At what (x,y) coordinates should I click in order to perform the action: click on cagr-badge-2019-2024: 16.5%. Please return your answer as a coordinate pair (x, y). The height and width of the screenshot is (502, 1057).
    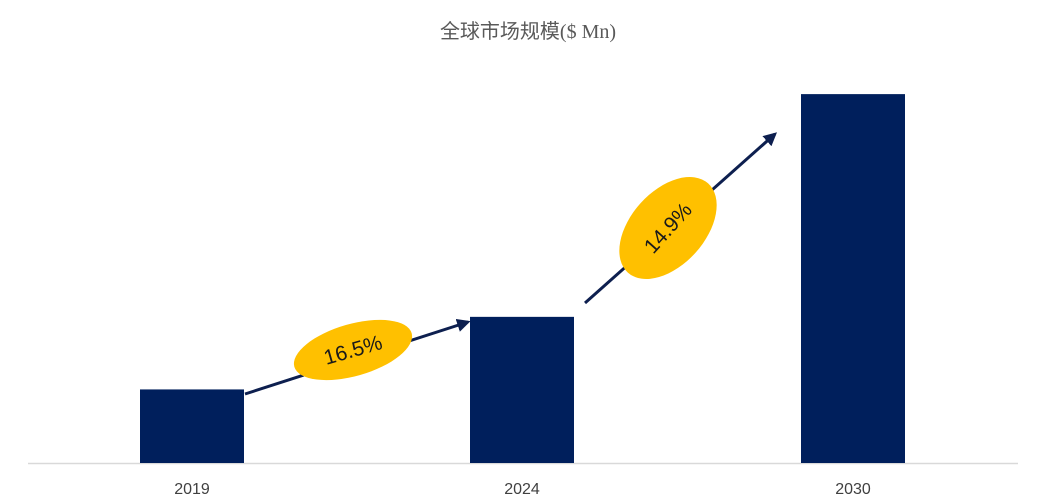
    Looking at the image, I should click on (353, 350).